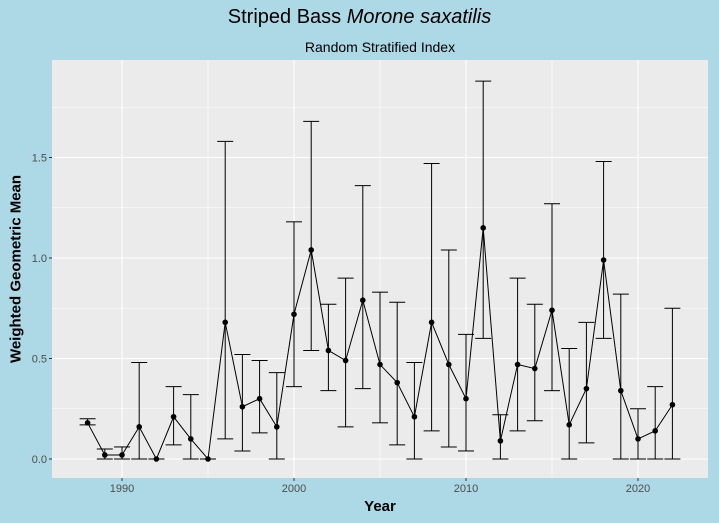 The width and height of the screenshot is (719, 523). What do you see at coordinates (39, 460) in the screenshot?
I see `y-tick-label: 0.0` at bounding box center [39, 460].